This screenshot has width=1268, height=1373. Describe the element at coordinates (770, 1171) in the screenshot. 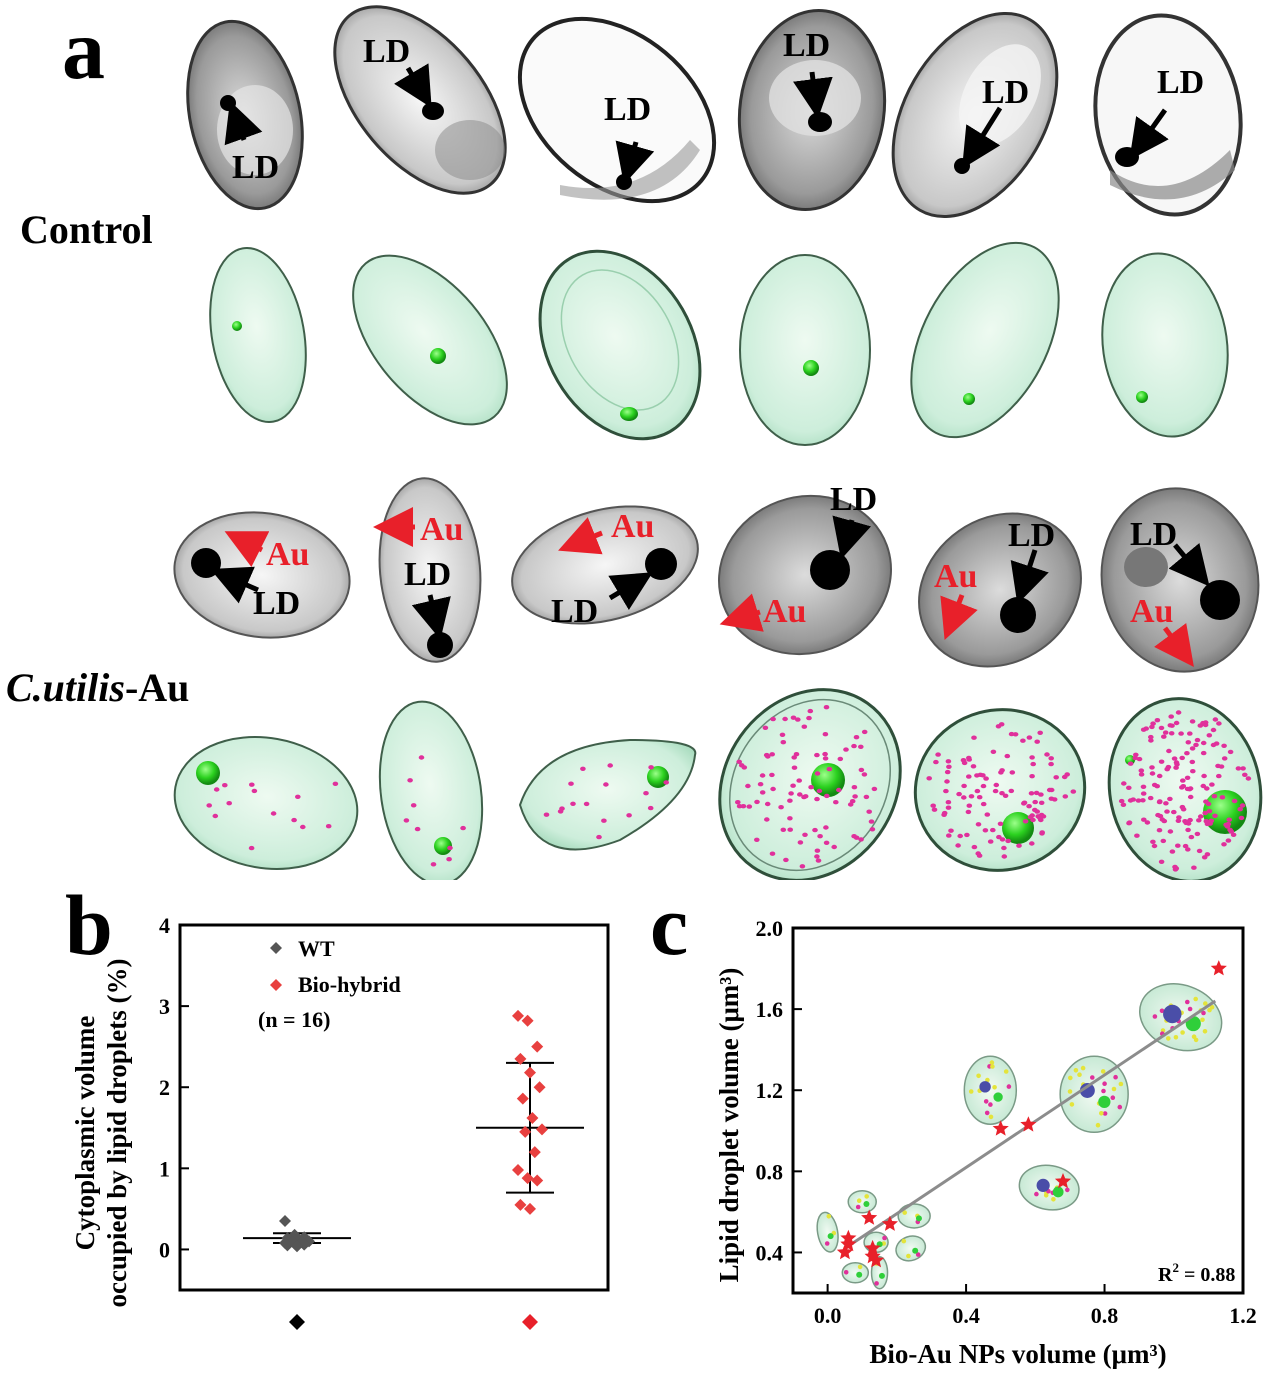

I see `ytick-label: 0.8` at that location.